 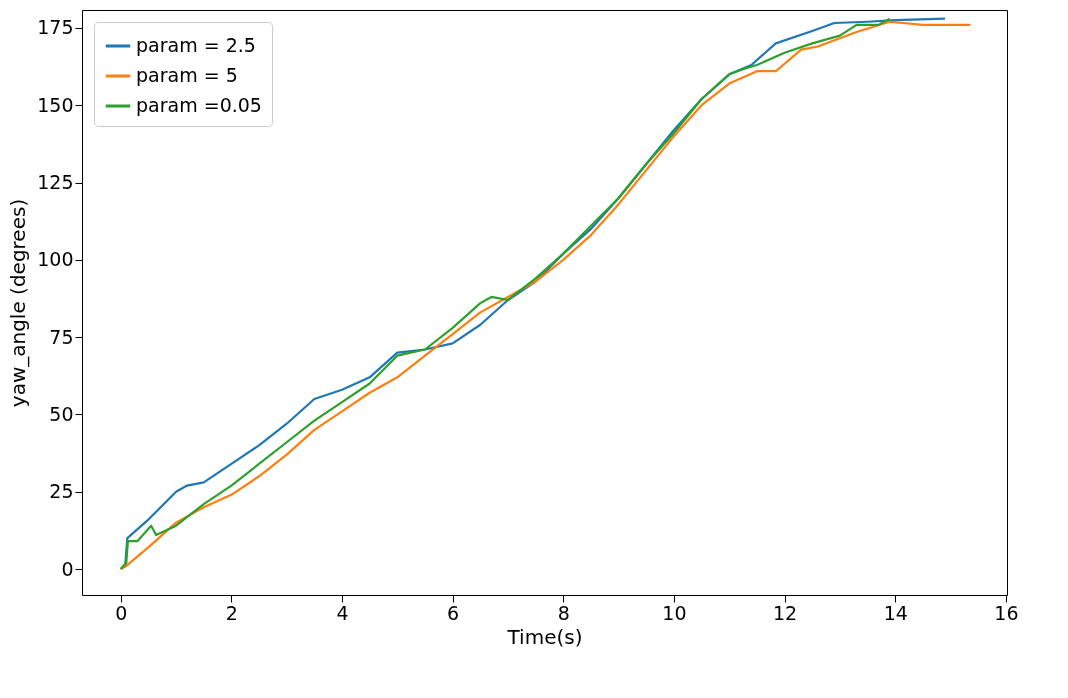 What do you see at coordinates (55, 182) in the screenshot?
I see `y-tick-label: 125` at bounding box center [55, 182].